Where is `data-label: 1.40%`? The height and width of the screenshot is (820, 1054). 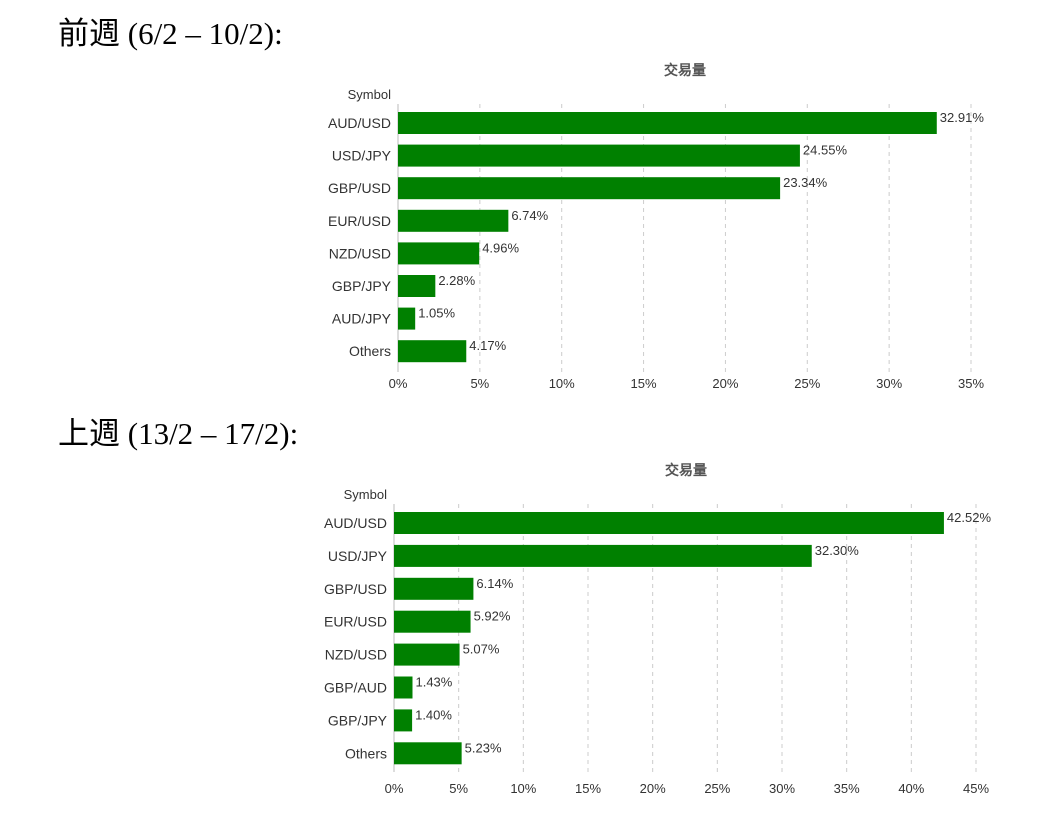
data-label: 1.40% is located at coordinates (433, 714).